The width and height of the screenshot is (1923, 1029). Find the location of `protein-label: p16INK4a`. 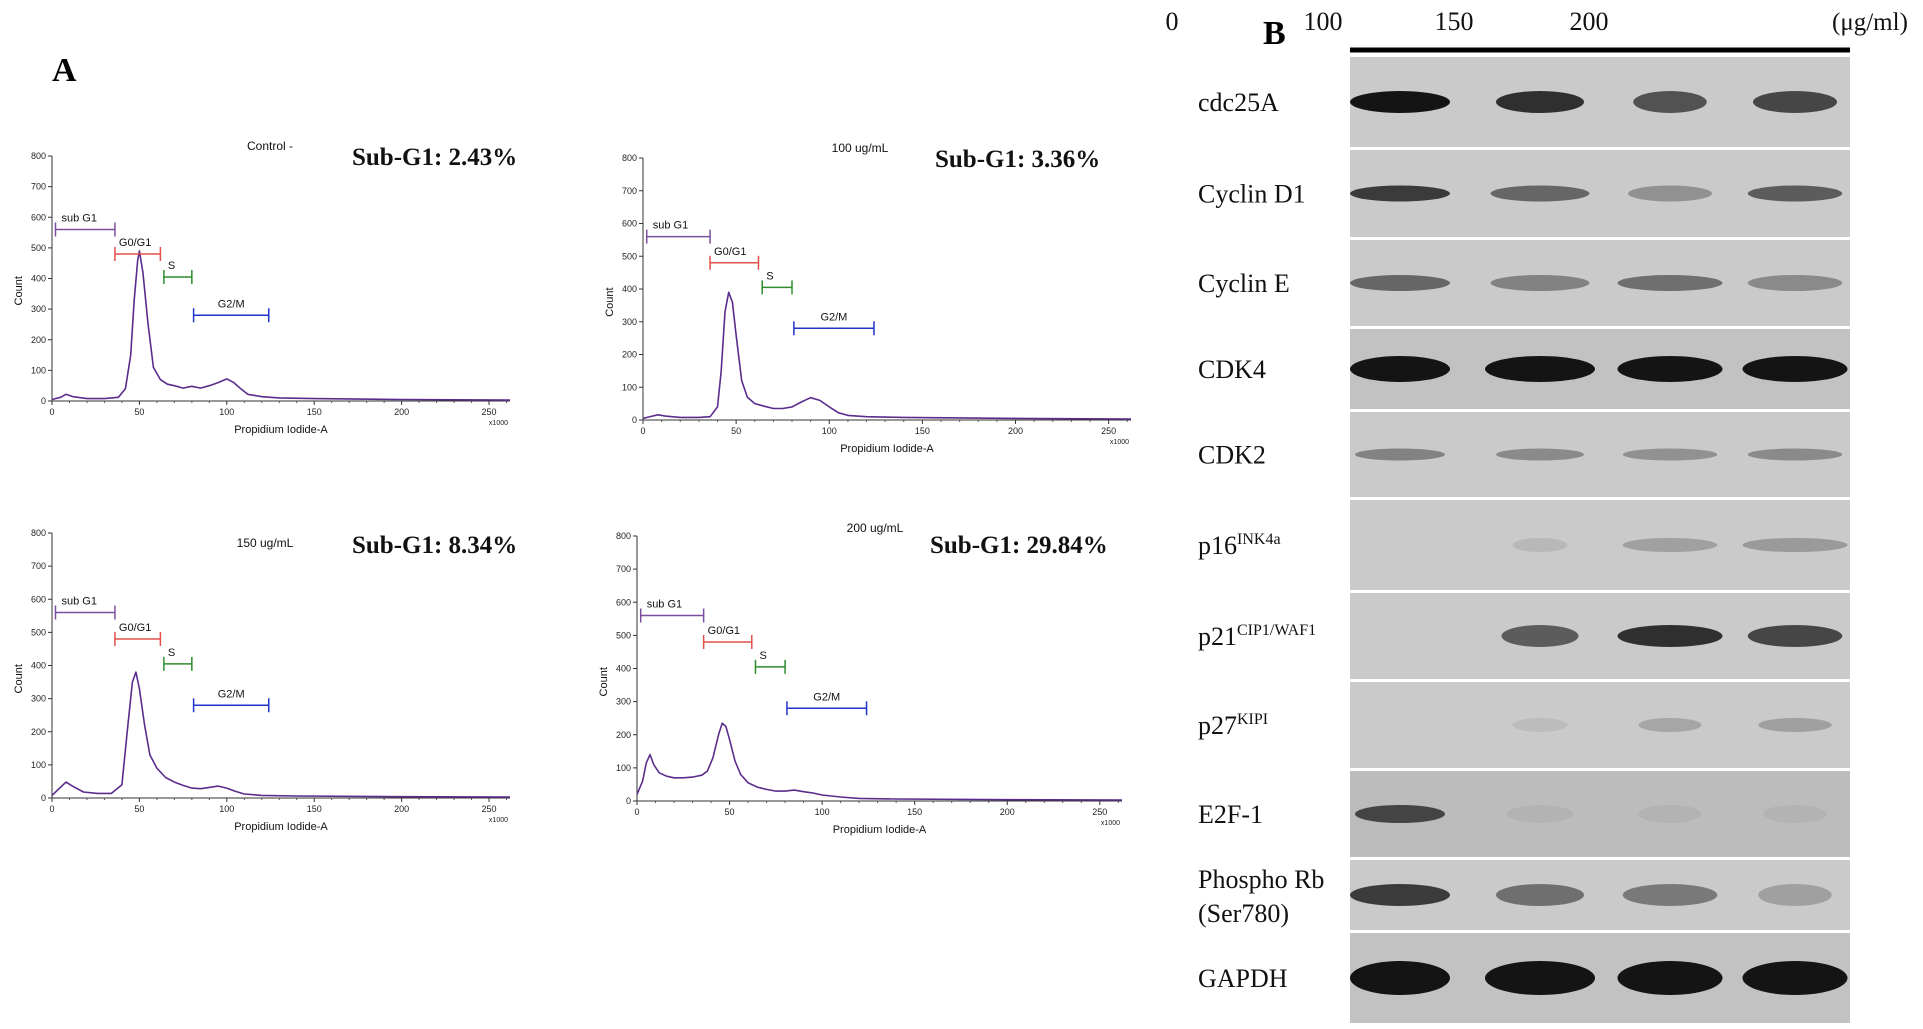

protein-label: p16INK4a is located at coordinates (1239, 545).